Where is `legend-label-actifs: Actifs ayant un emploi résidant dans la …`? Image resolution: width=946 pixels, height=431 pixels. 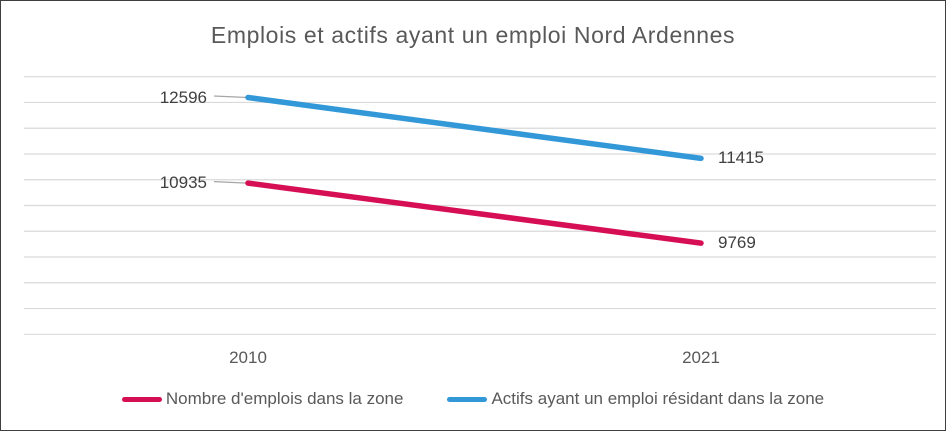 legend-label-actifs: Actifs ayant un emploi résidant dans la … is located at coordinates (658, 398).